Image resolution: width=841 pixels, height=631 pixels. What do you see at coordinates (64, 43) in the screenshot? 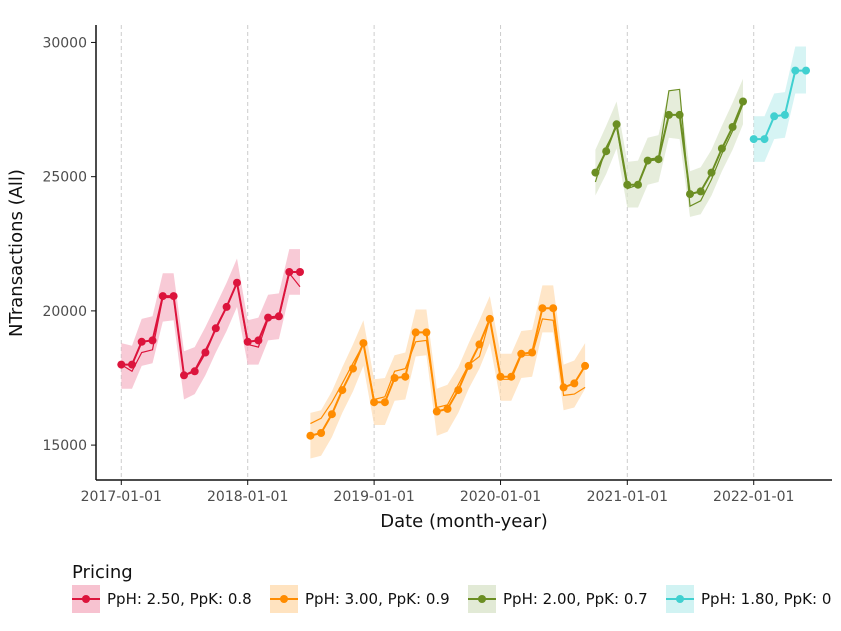
I see `y-tick-label: 30000` at bounding box center [64, 43].